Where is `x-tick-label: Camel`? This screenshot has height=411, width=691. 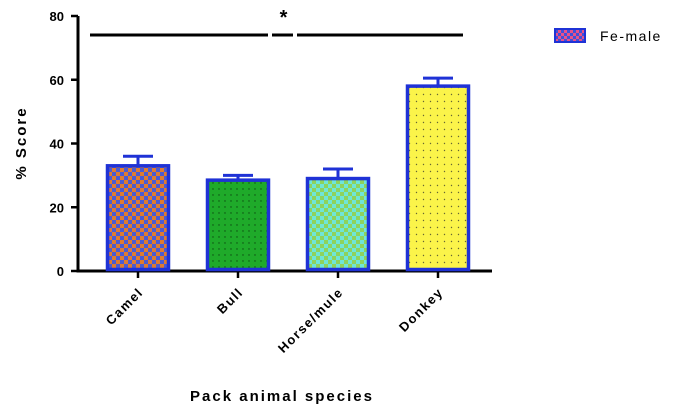 x-tick-label: Camel is located at coordinates (125, 307).